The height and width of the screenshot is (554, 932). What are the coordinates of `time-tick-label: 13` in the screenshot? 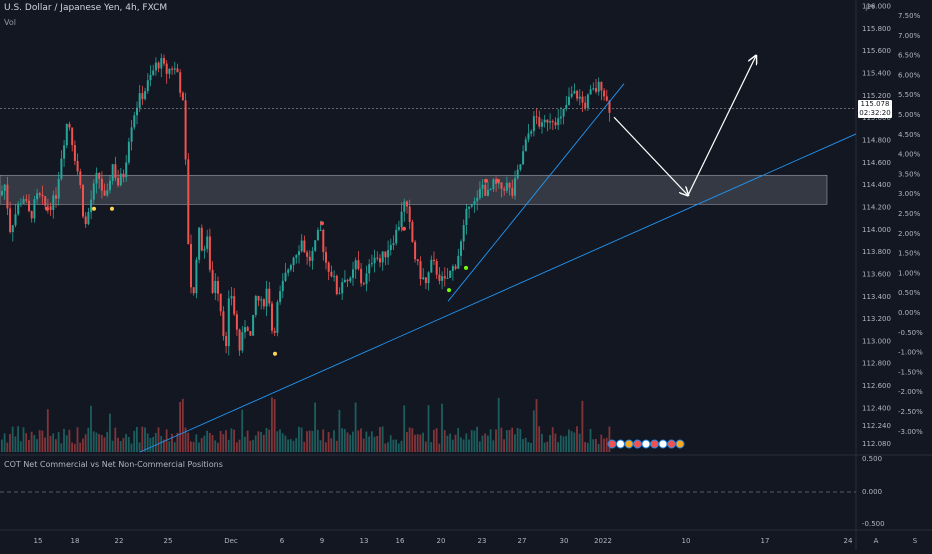 It's located at (364, 541).